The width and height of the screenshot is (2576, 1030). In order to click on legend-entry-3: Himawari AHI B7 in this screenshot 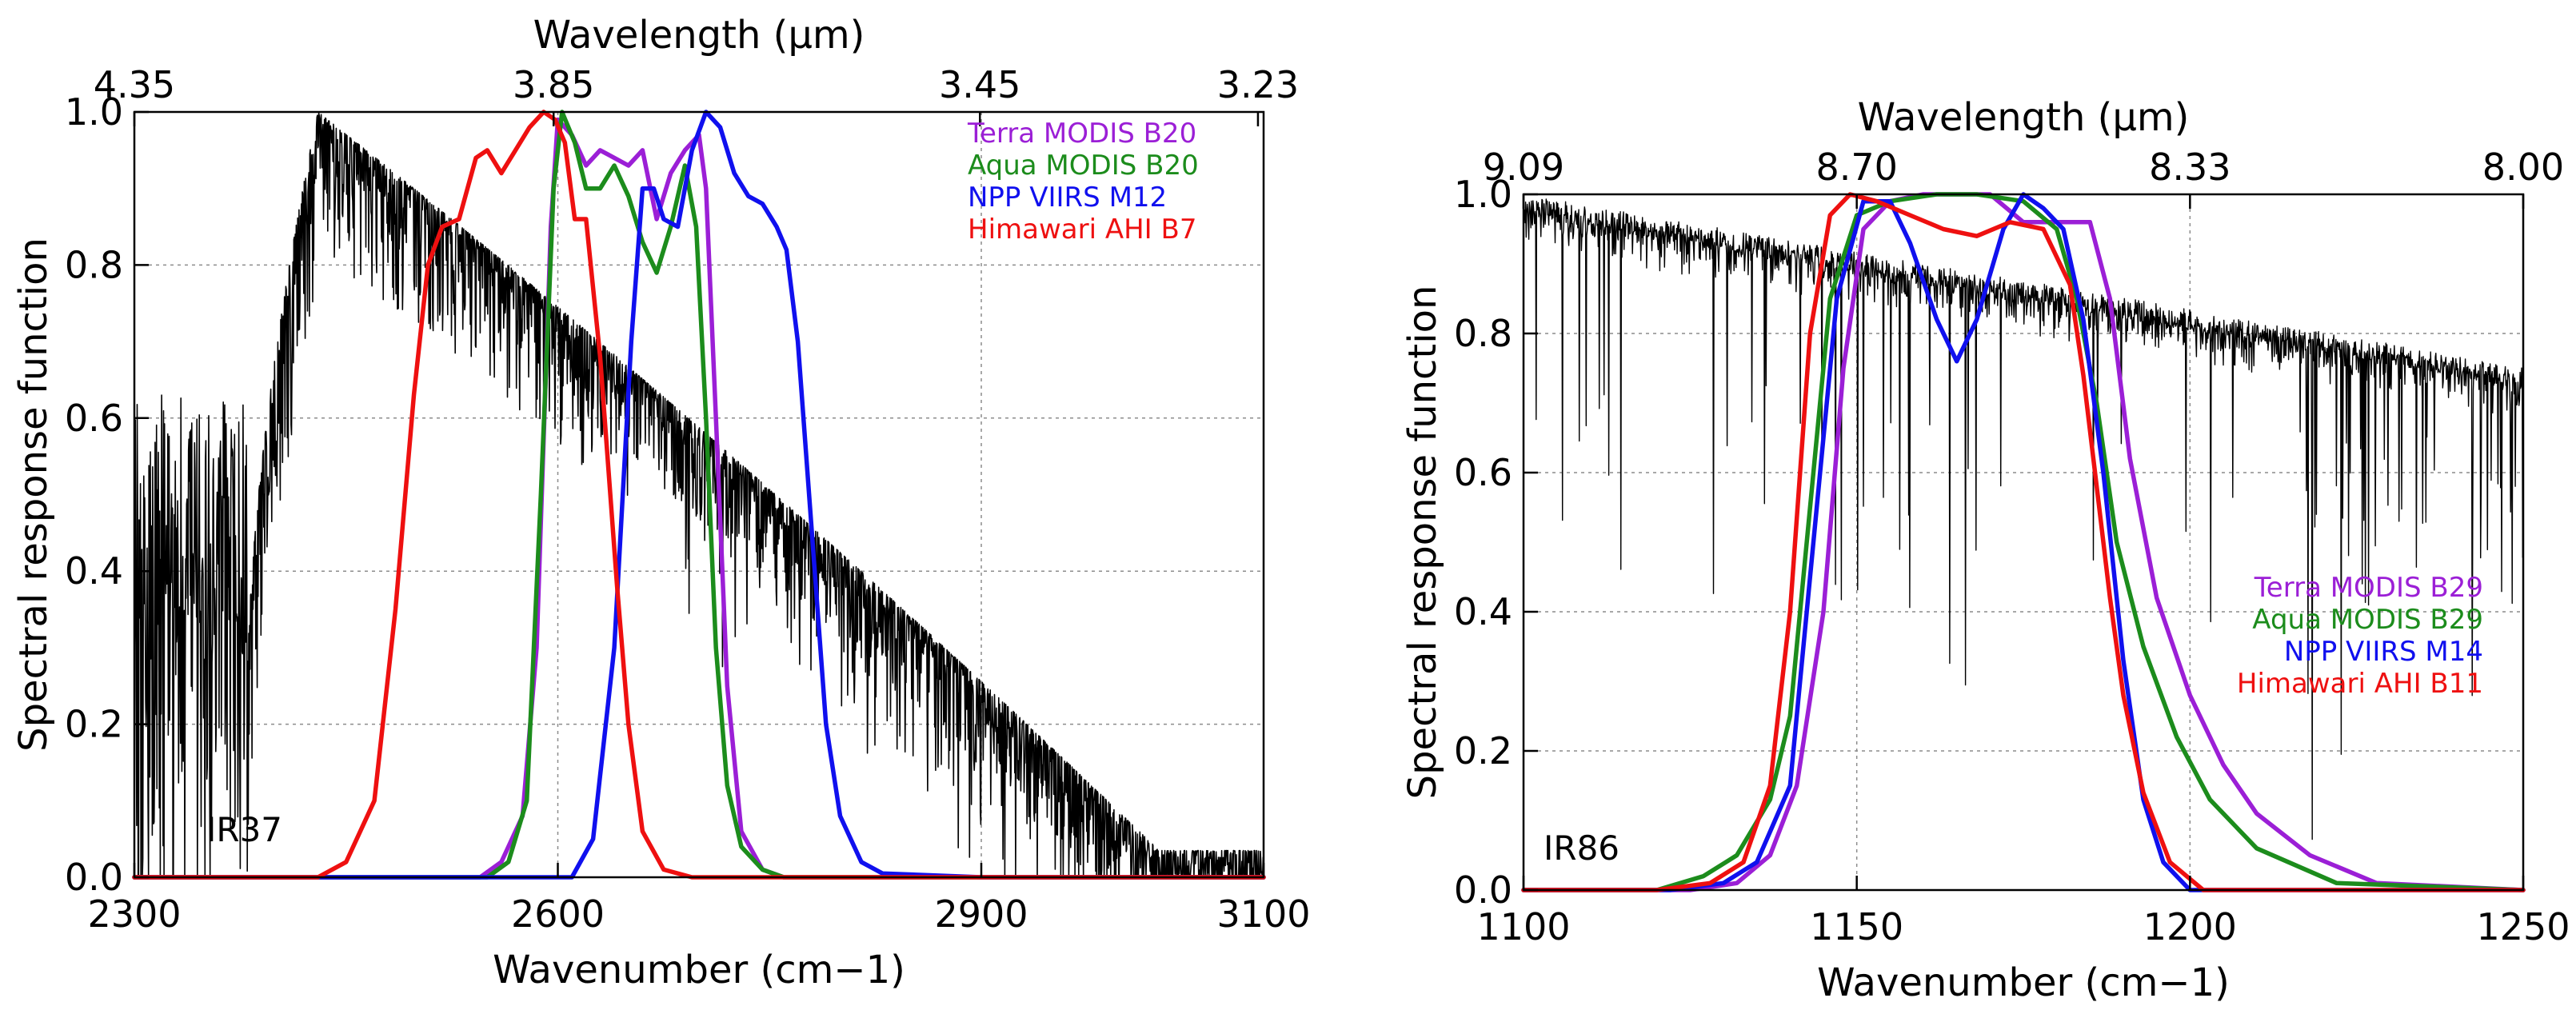, I will do `click(1082, 230)`.